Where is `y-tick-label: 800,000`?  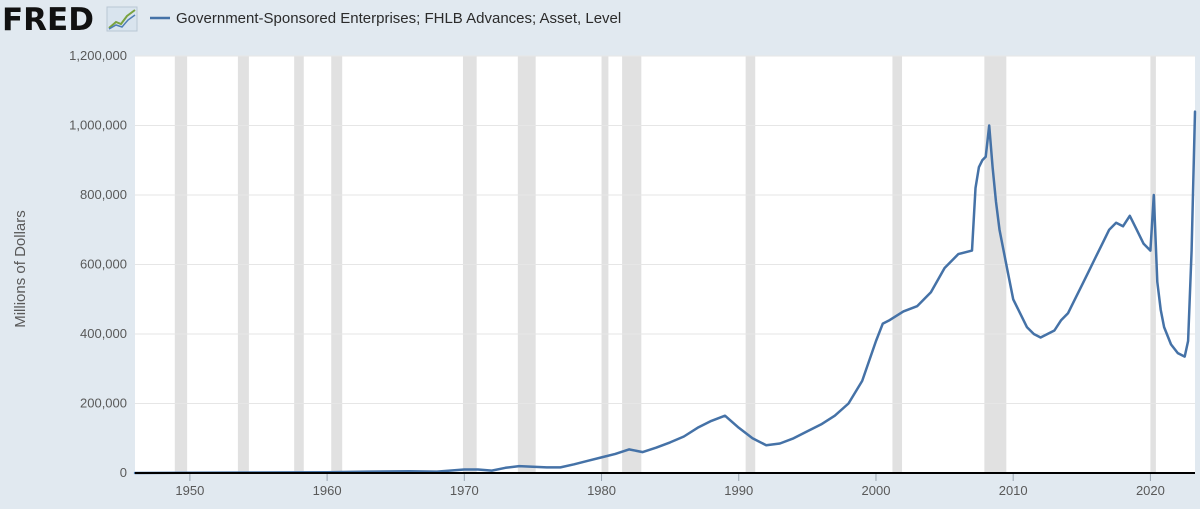 y-tick-label: 800,000 is located at coordinates (103, 194).